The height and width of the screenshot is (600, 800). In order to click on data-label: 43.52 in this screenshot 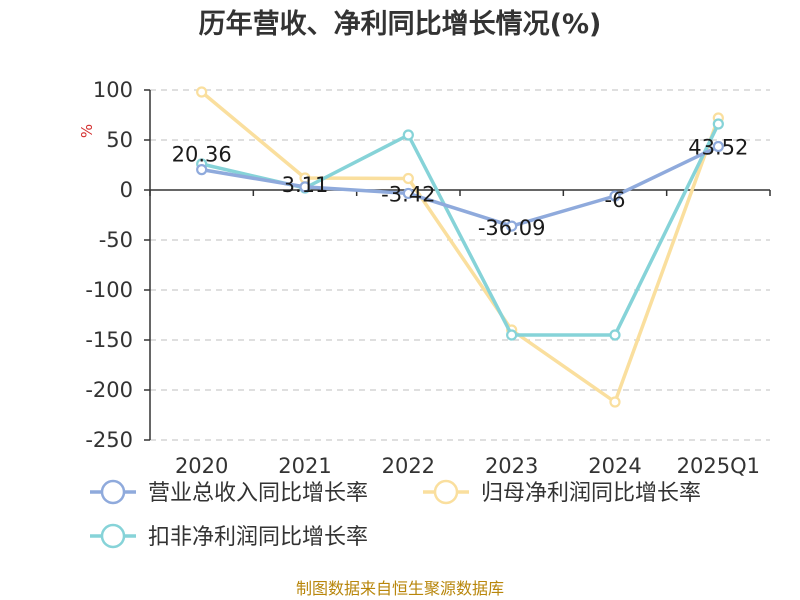, I will do `click(718, 147)`.